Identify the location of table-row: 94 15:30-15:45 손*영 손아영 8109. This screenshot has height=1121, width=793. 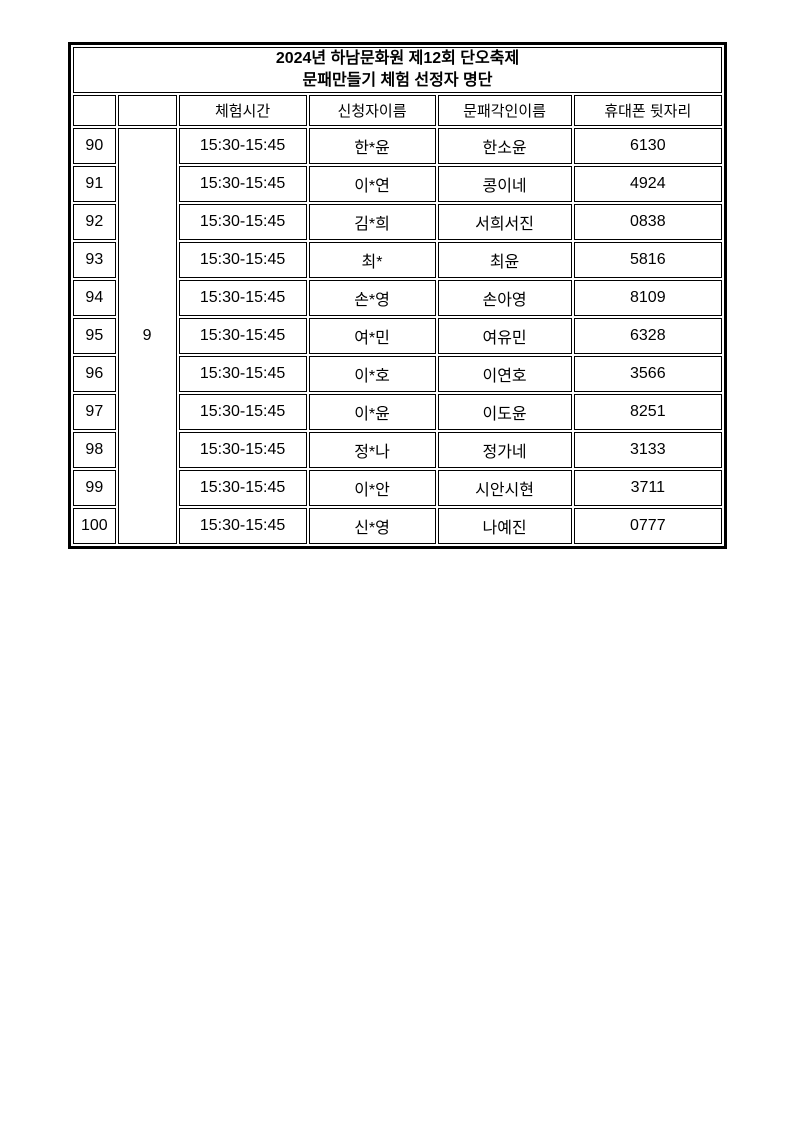
(397, 298).